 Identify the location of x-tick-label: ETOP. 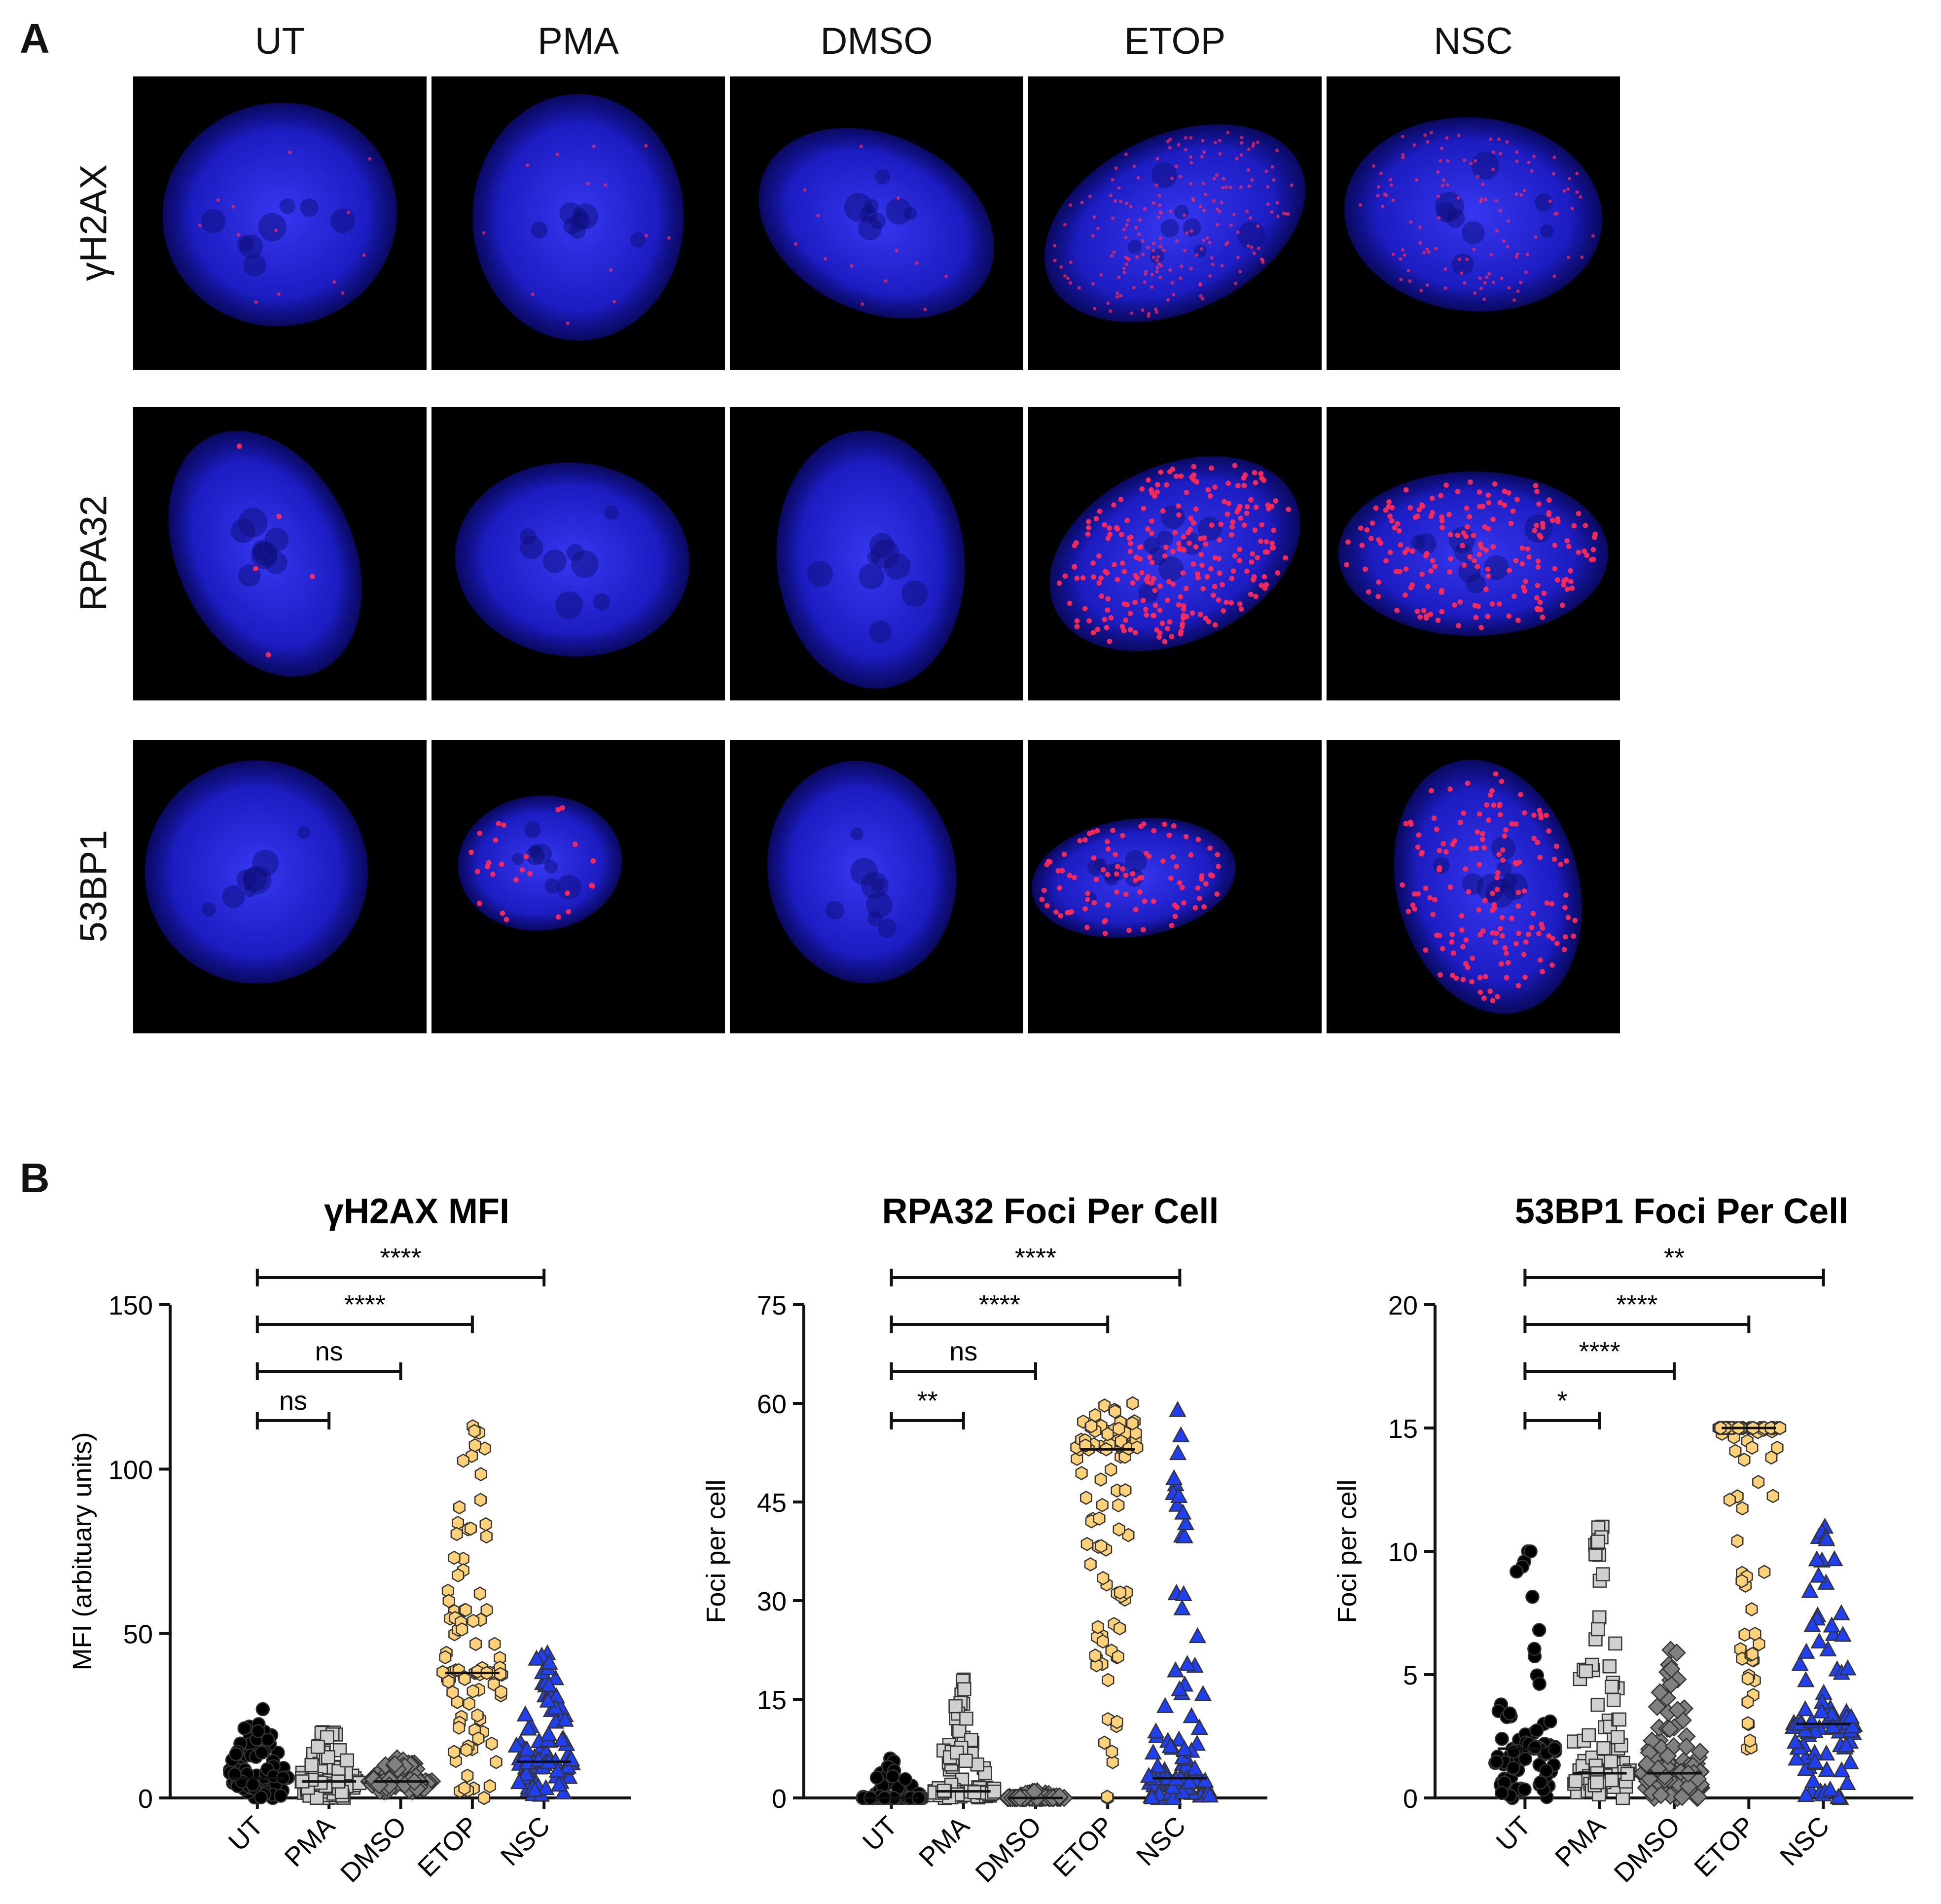
(1083, 1847).